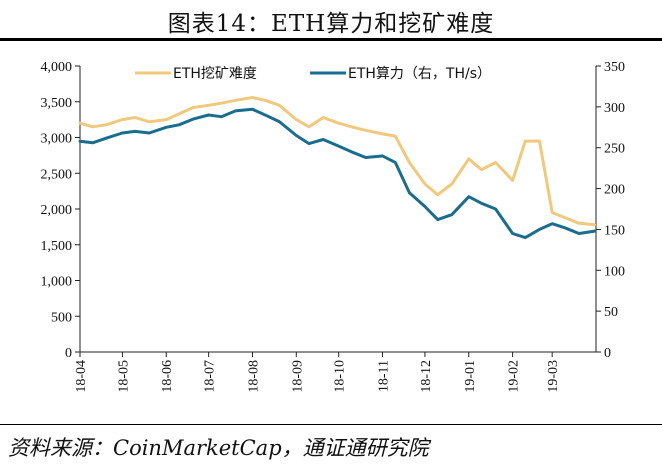  What do you see at coordinates (614, 108) in the screenshot?
I see `right-tick-label: 300` at bounding box center [614, 108].